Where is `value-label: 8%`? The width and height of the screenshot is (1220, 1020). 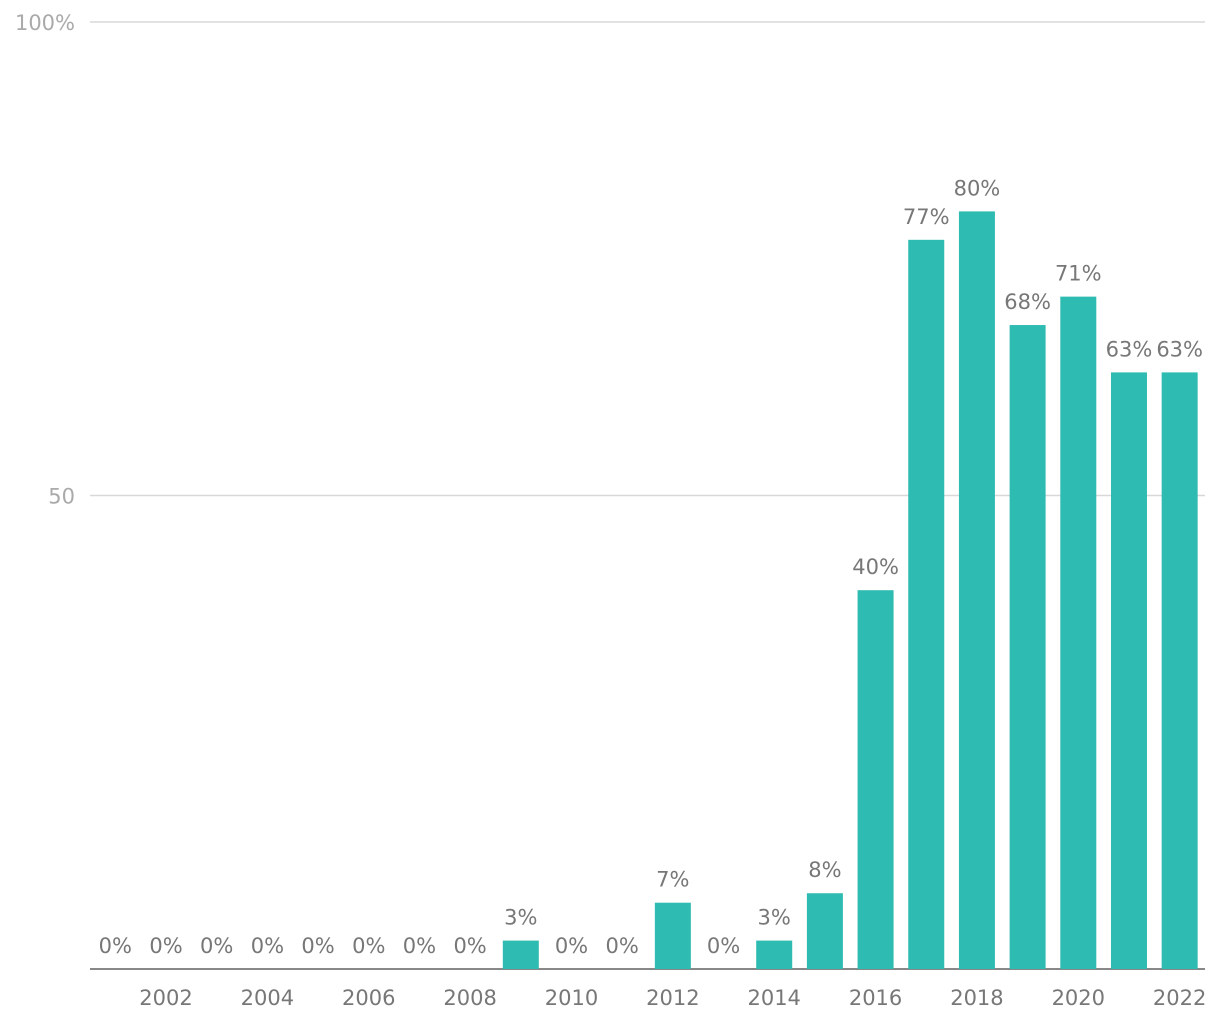
value-label: 8% is located at coordinates (824, 870).